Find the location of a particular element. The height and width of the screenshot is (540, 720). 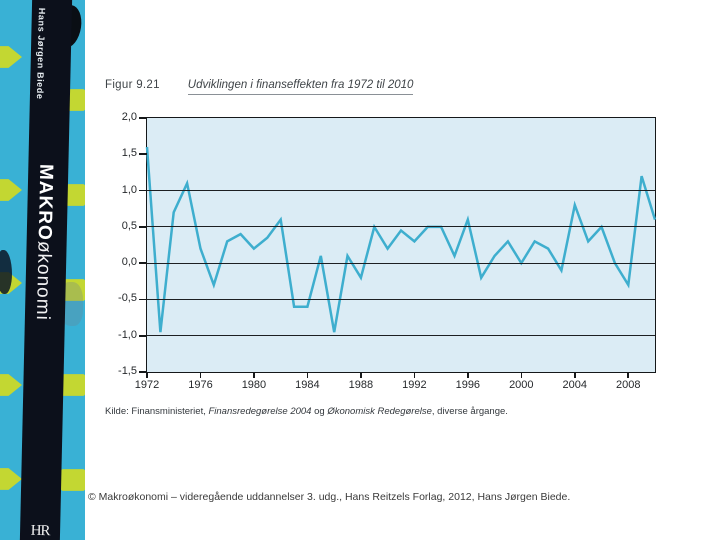

publisher-logo: HR is located at coordinates (40, 531).